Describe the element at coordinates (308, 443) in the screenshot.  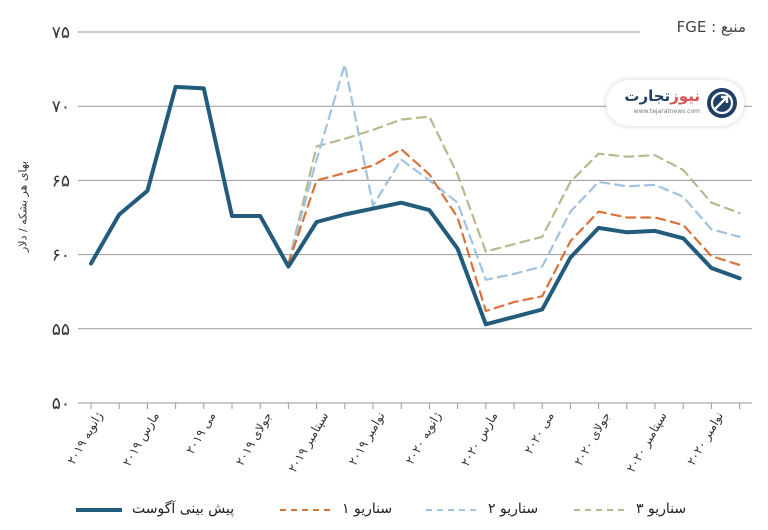
I see `x-tick-label: سپتامبر ۲۰۱۹` at that location.